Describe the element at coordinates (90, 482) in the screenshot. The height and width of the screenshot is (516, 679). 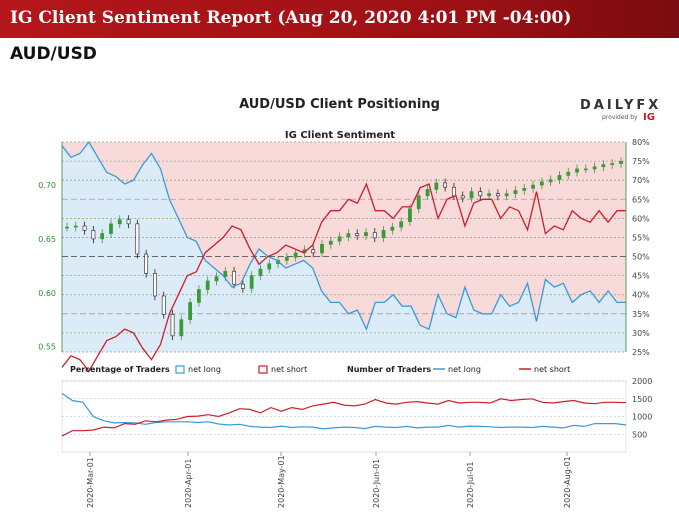
I see `x-tick-label: 2020-Mar-01` at that location.